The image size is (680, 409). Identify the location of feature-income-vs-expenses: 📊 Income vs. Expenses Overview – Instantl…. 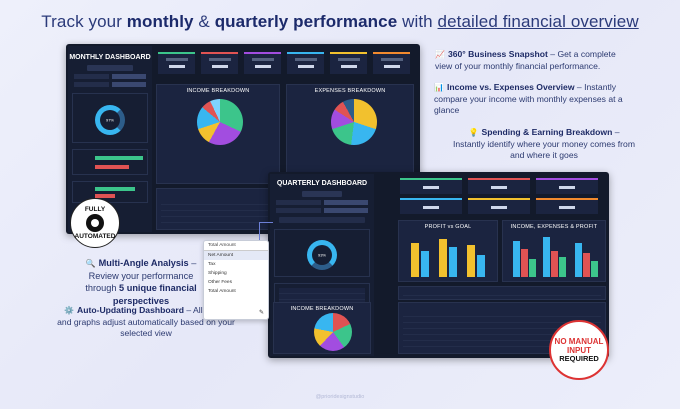
(528, 99).